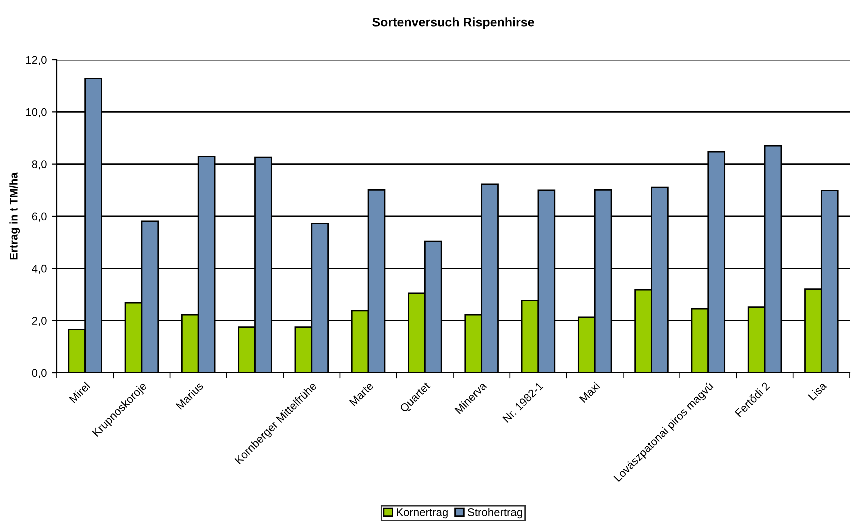  Describe the element at coordinates (36, 113) in the screenshot. I see `y-tick-label: 10,0` at that location.